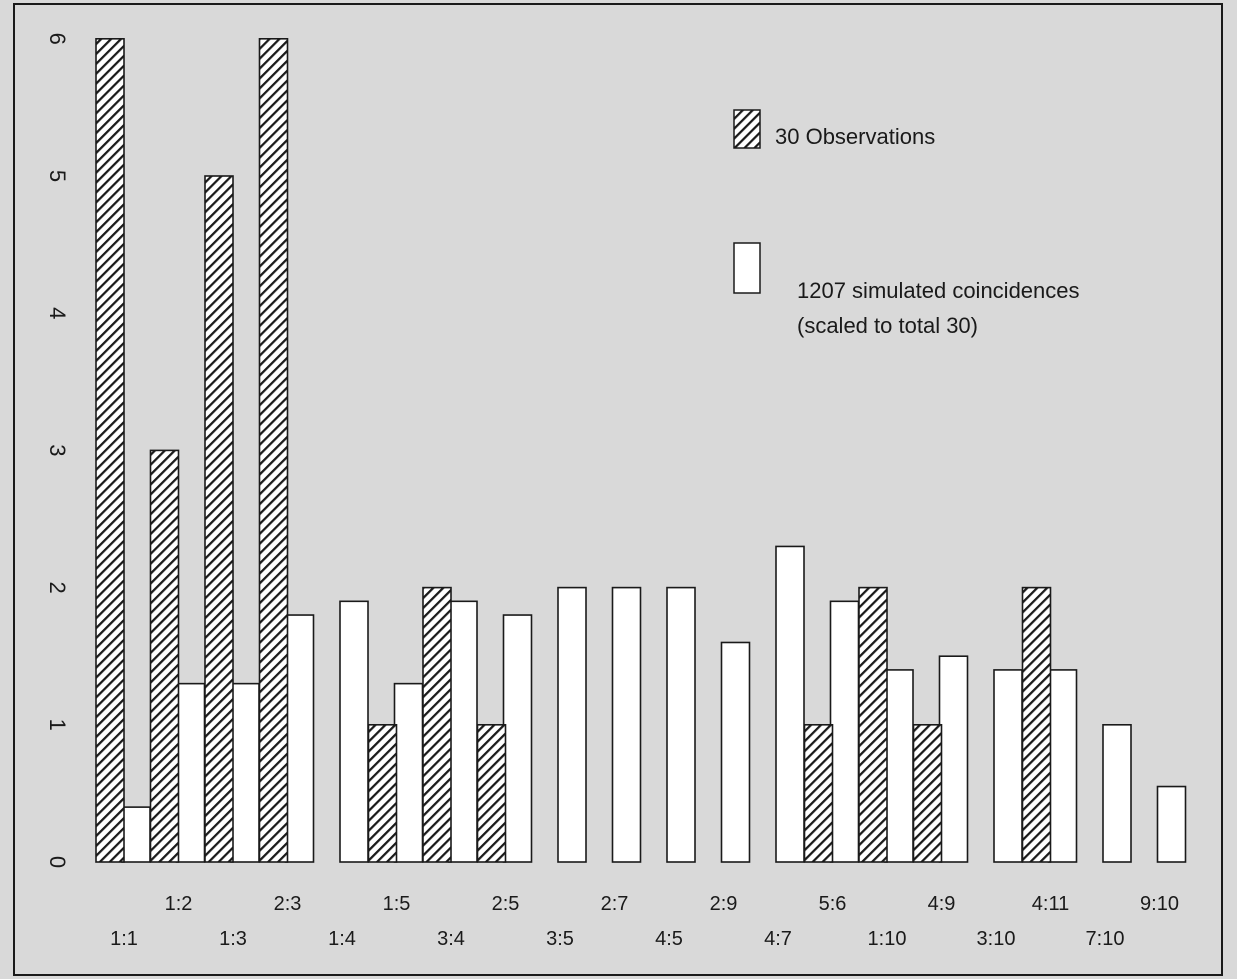 The image size is (1237, 979). What do you see at coordinates (506, 904) in the screenshot?
I see `x-tick-label: 2:5` at bounding box center [506, 904].